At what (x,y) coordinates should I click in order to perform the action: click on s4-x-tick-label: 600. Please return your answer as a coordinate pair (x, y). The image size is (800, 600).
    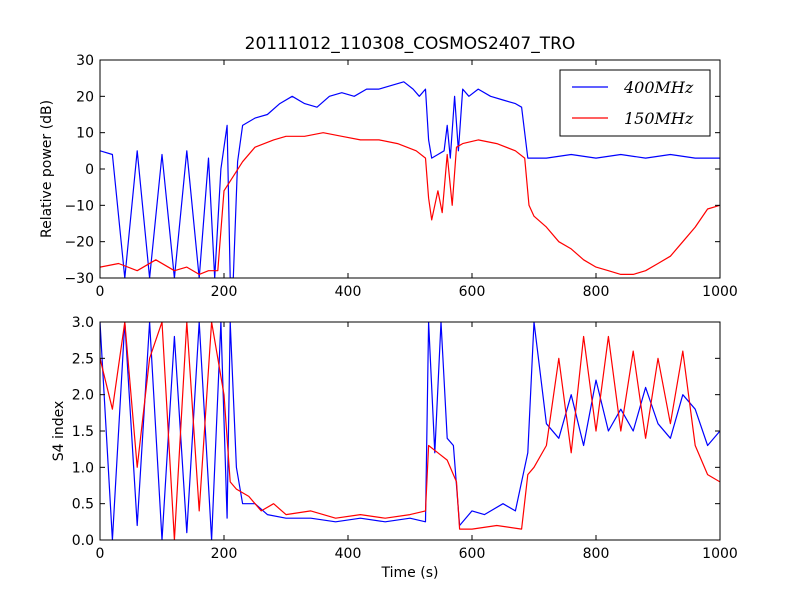
    Looking at the image, I should click on (472, 554).